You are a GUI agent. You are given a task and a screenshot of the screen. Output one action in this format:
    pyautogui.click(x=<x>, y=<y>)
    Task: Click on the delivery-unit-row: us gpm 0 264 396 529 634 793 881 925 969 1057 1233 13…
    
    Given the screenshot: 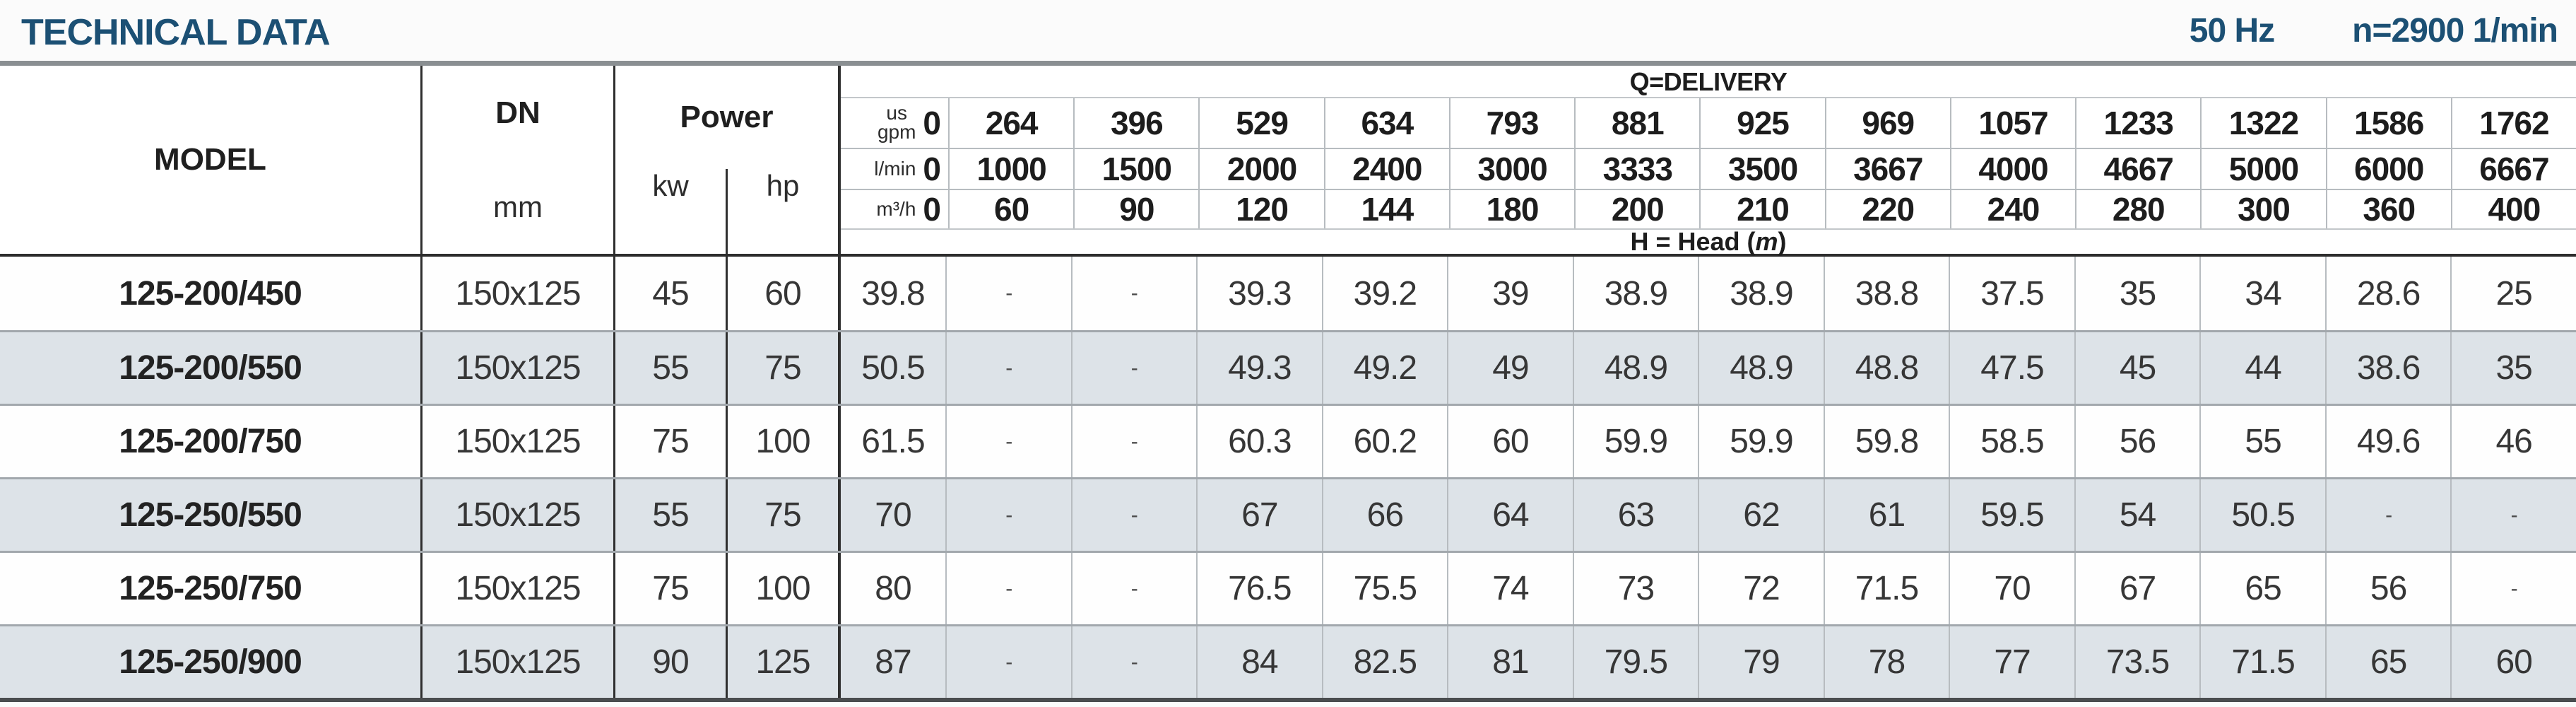 What is the action you would take?
    pyautogui.click(x=1708, y=122)
    